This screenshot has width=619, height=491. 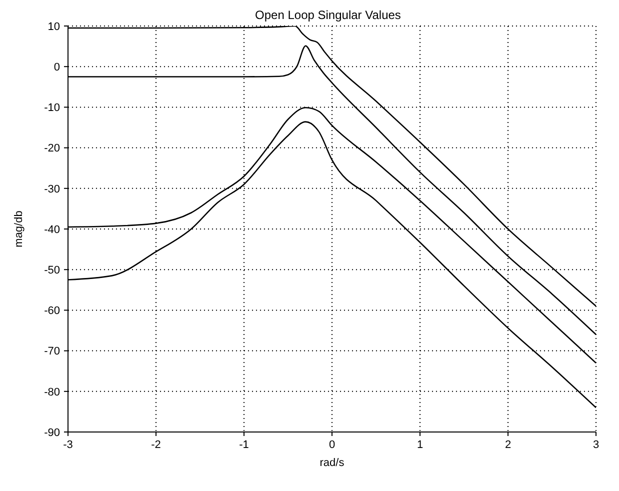 I want to click on x-tick-label: 2, so click(x=508, y=444).